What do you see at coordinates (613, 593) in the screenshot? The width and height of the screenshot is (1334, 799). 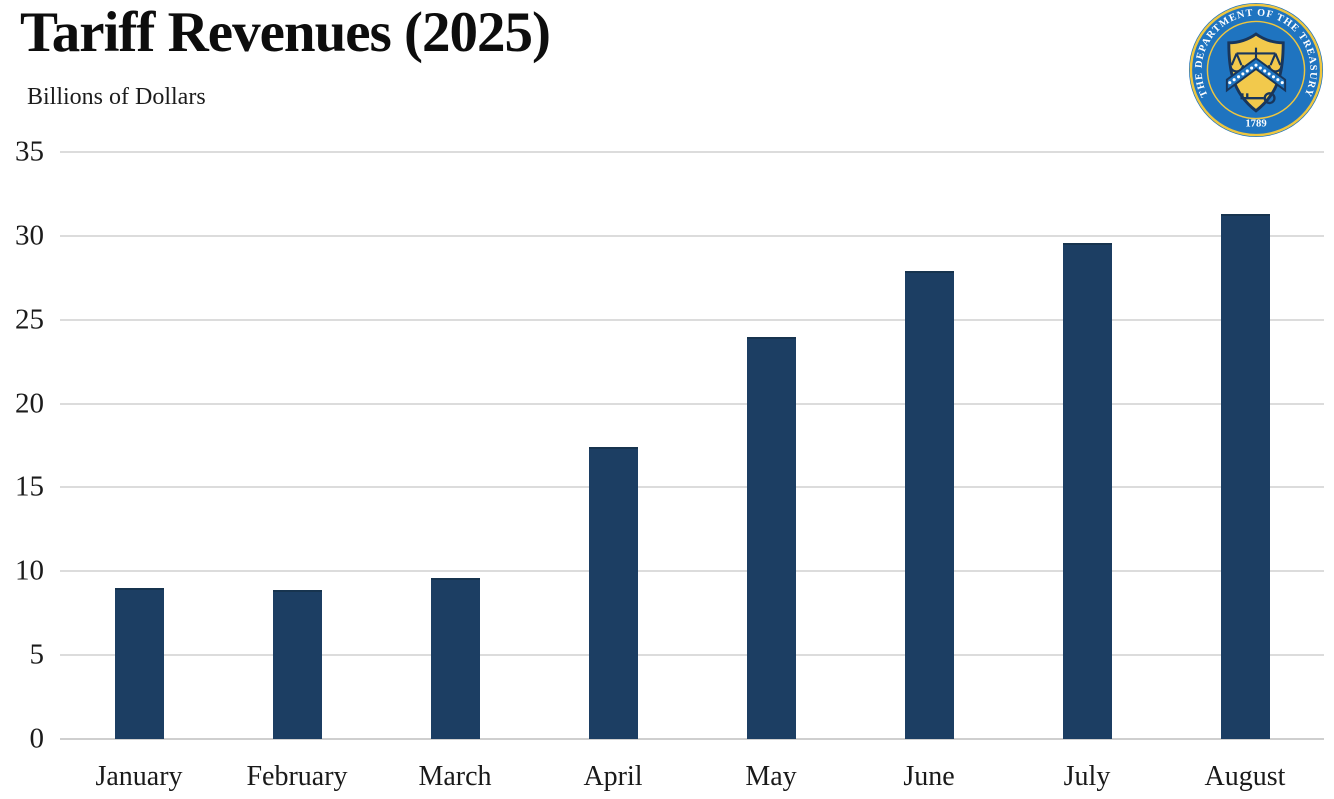 I see `bar-april` at bounding box center [613, 593].